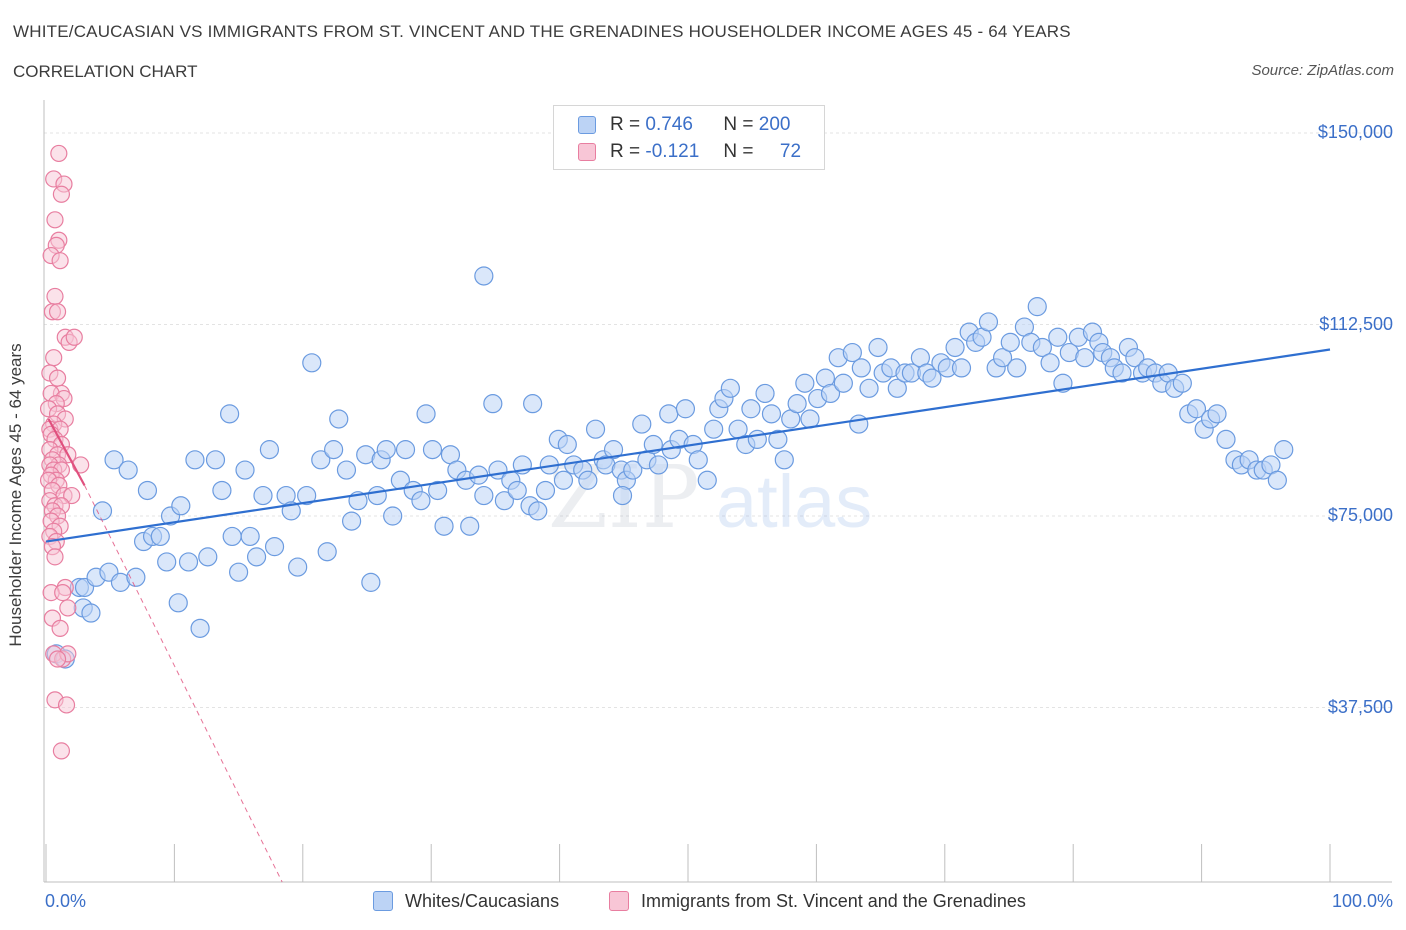  I want to click on series-immigrants, so click(64, 452).